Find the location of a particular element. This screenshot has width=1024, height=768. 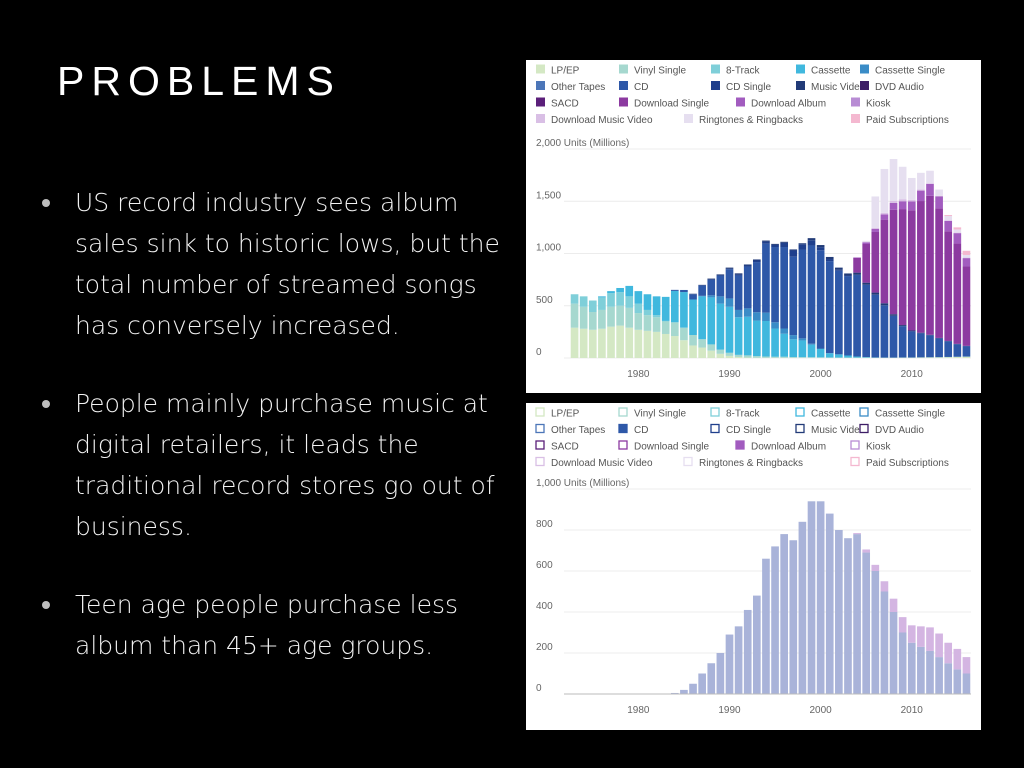

bar-cassette-1998 is located at coordinates (802, 349).